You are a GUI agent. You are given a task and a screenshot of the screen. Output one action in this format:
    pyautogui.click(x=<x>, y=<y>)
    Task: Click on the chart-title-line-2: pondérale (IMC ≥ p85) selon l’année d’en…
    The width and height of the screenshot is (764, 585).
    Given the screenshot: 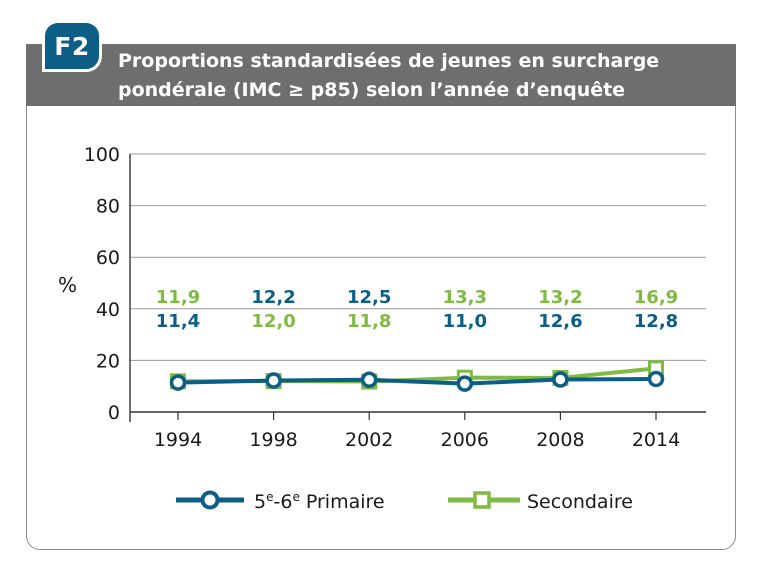 What is the action you would take?
    pyautogui.click(x=372, y=90)
    